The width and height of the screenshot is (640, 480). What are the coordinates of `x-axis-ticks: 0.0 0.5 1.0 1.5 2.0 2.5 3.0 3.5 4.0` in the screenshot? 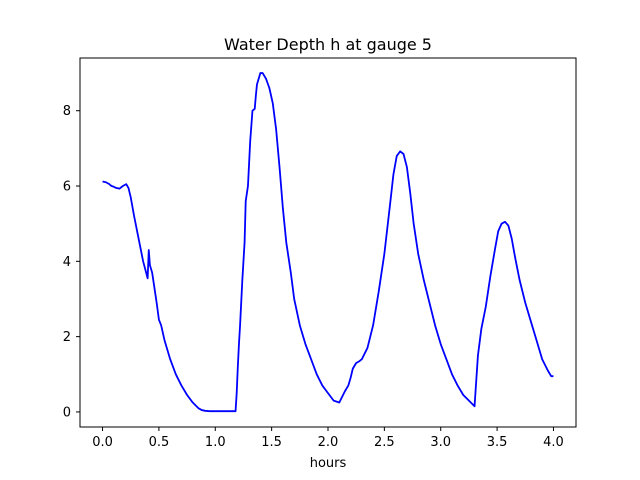 It's located at (328, 438).